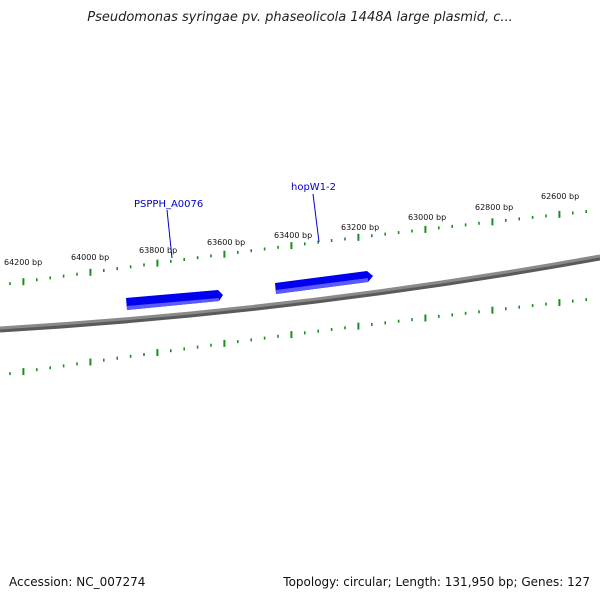  What do you see at coordinates (494, 207) in the screenshot?
I see `tick-label: 62800 bp` at bounding box center [494, 207].